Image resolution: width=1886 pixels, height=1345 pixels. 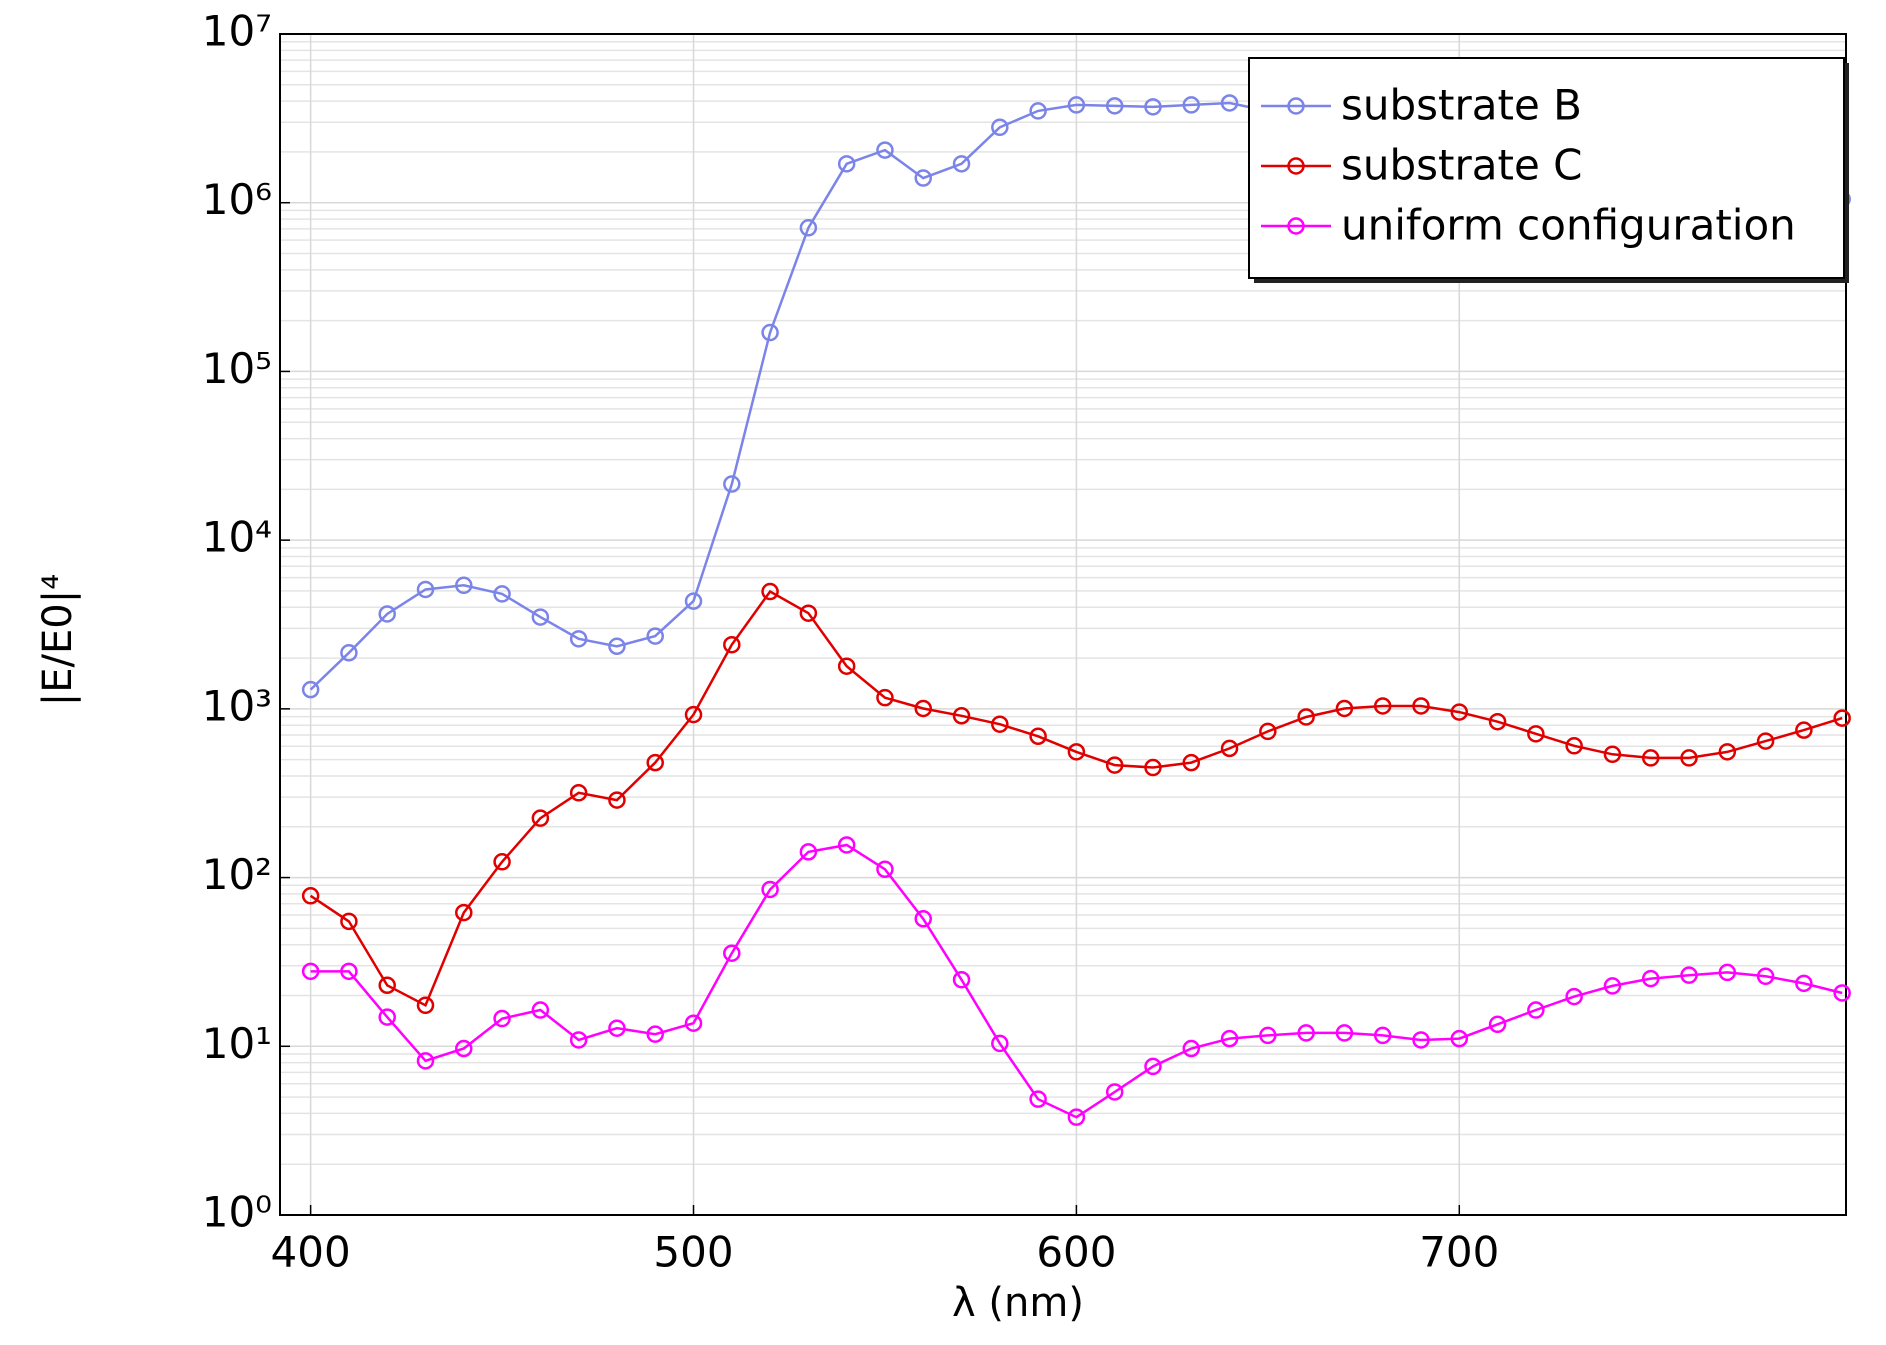 I want to click on x-tick-label: 400, so click(x=311, y=1252).